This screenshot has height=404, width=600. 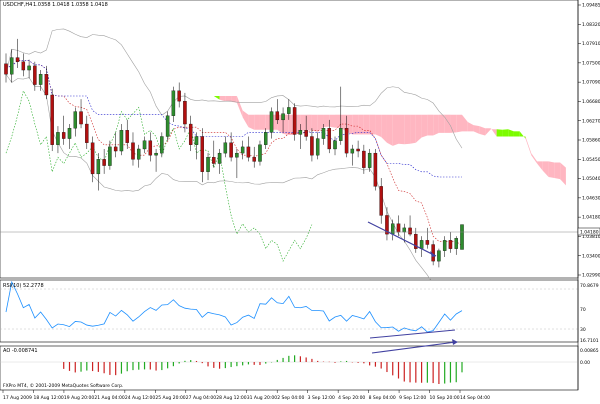 What do you see at coordinates (591, 179) in the screenshot?
I see `price-tick-label: 1.05040` at bounding box center [591, 179].